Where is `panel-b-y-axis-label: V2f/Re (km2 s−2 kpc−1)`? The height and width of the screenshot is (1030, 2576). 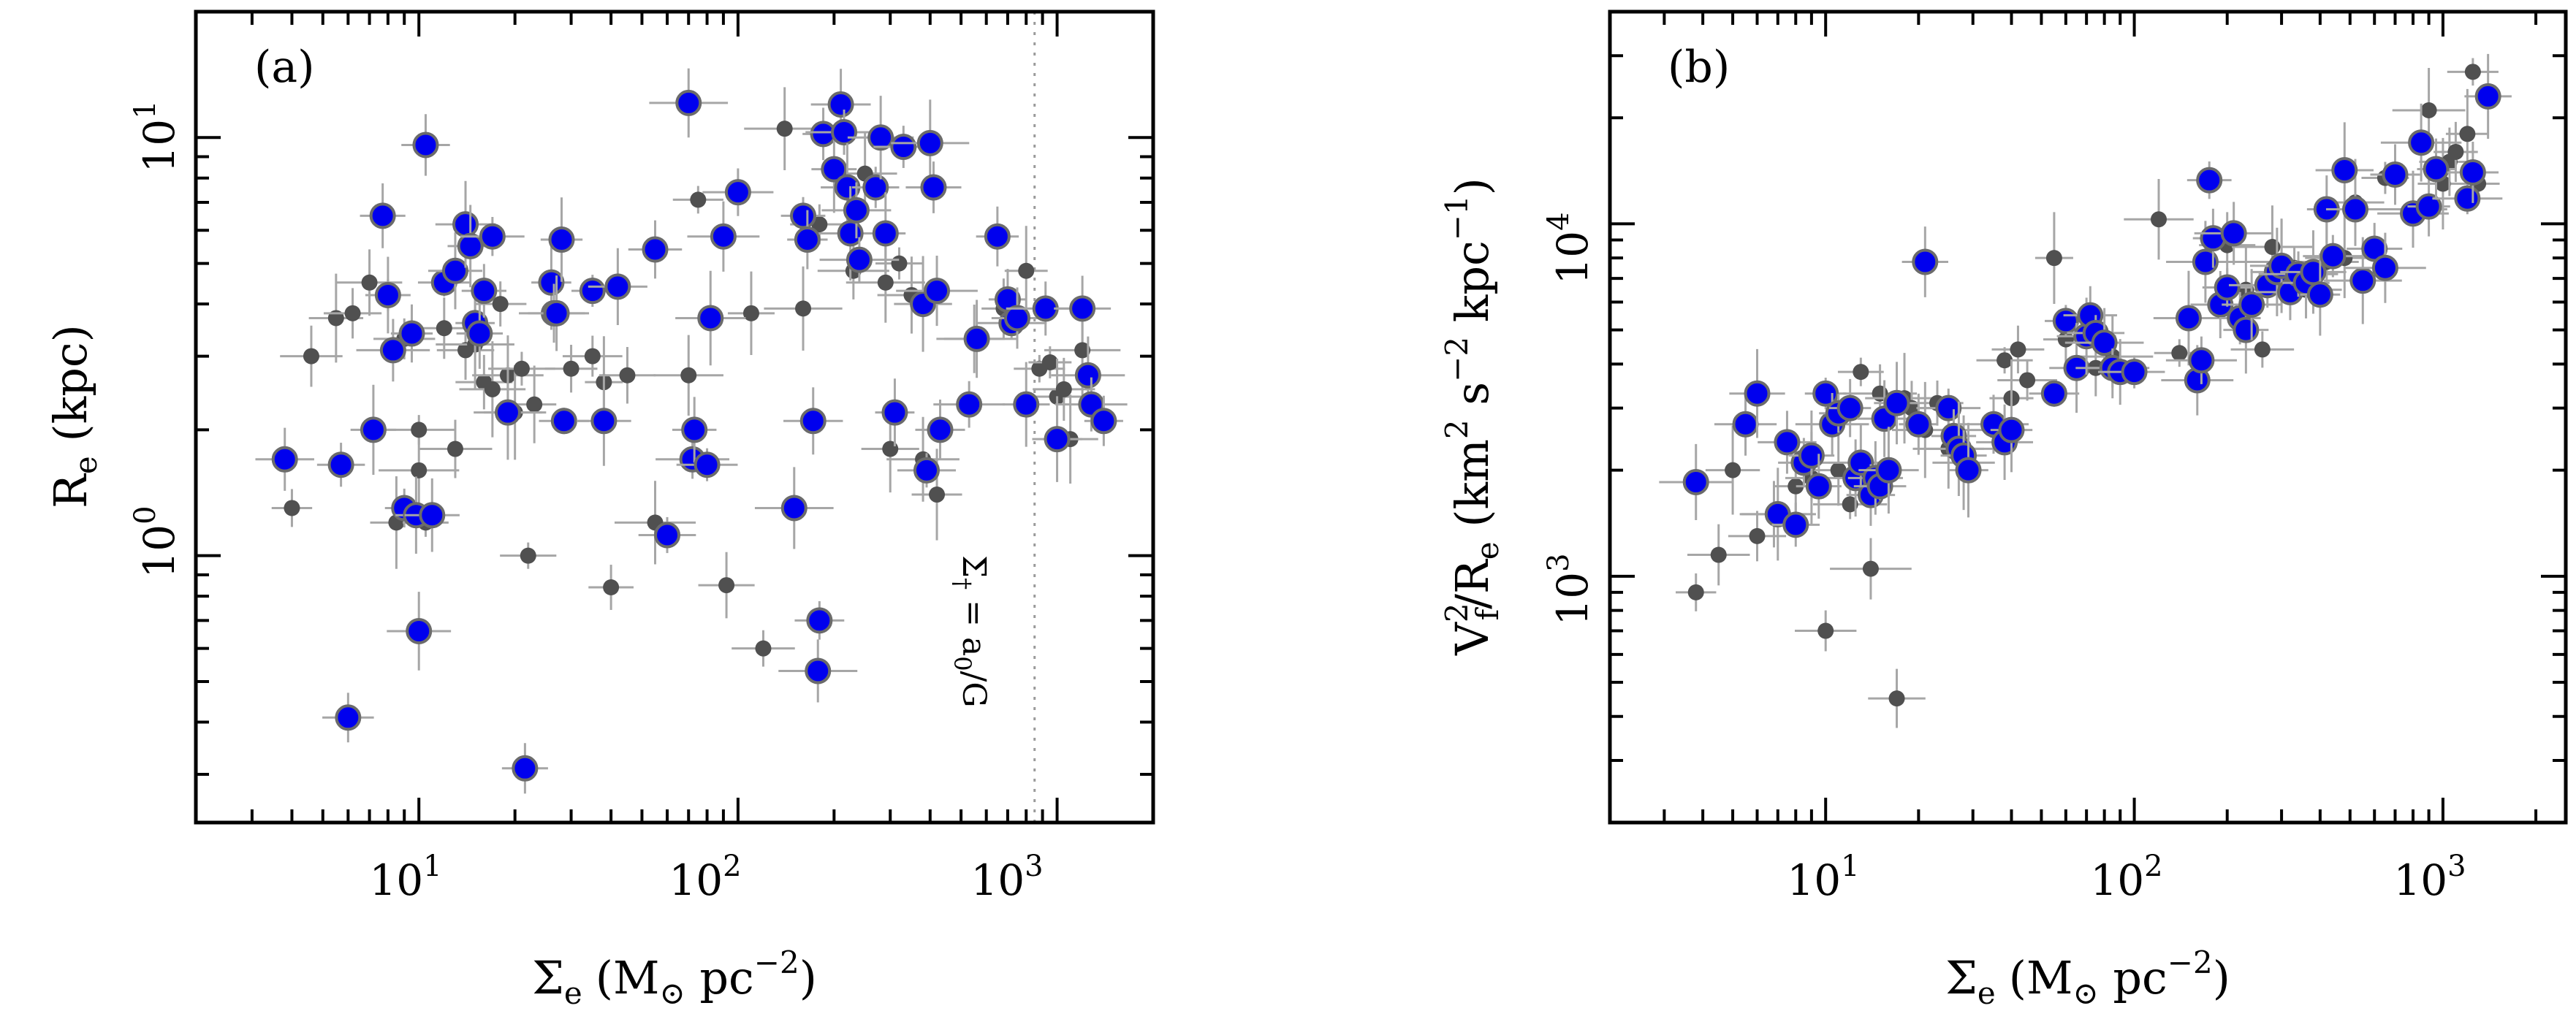
panel-b-y-axis-label: V2f/Re (km2 s−2 kpc−1) is located at coordinates (1472, 417).